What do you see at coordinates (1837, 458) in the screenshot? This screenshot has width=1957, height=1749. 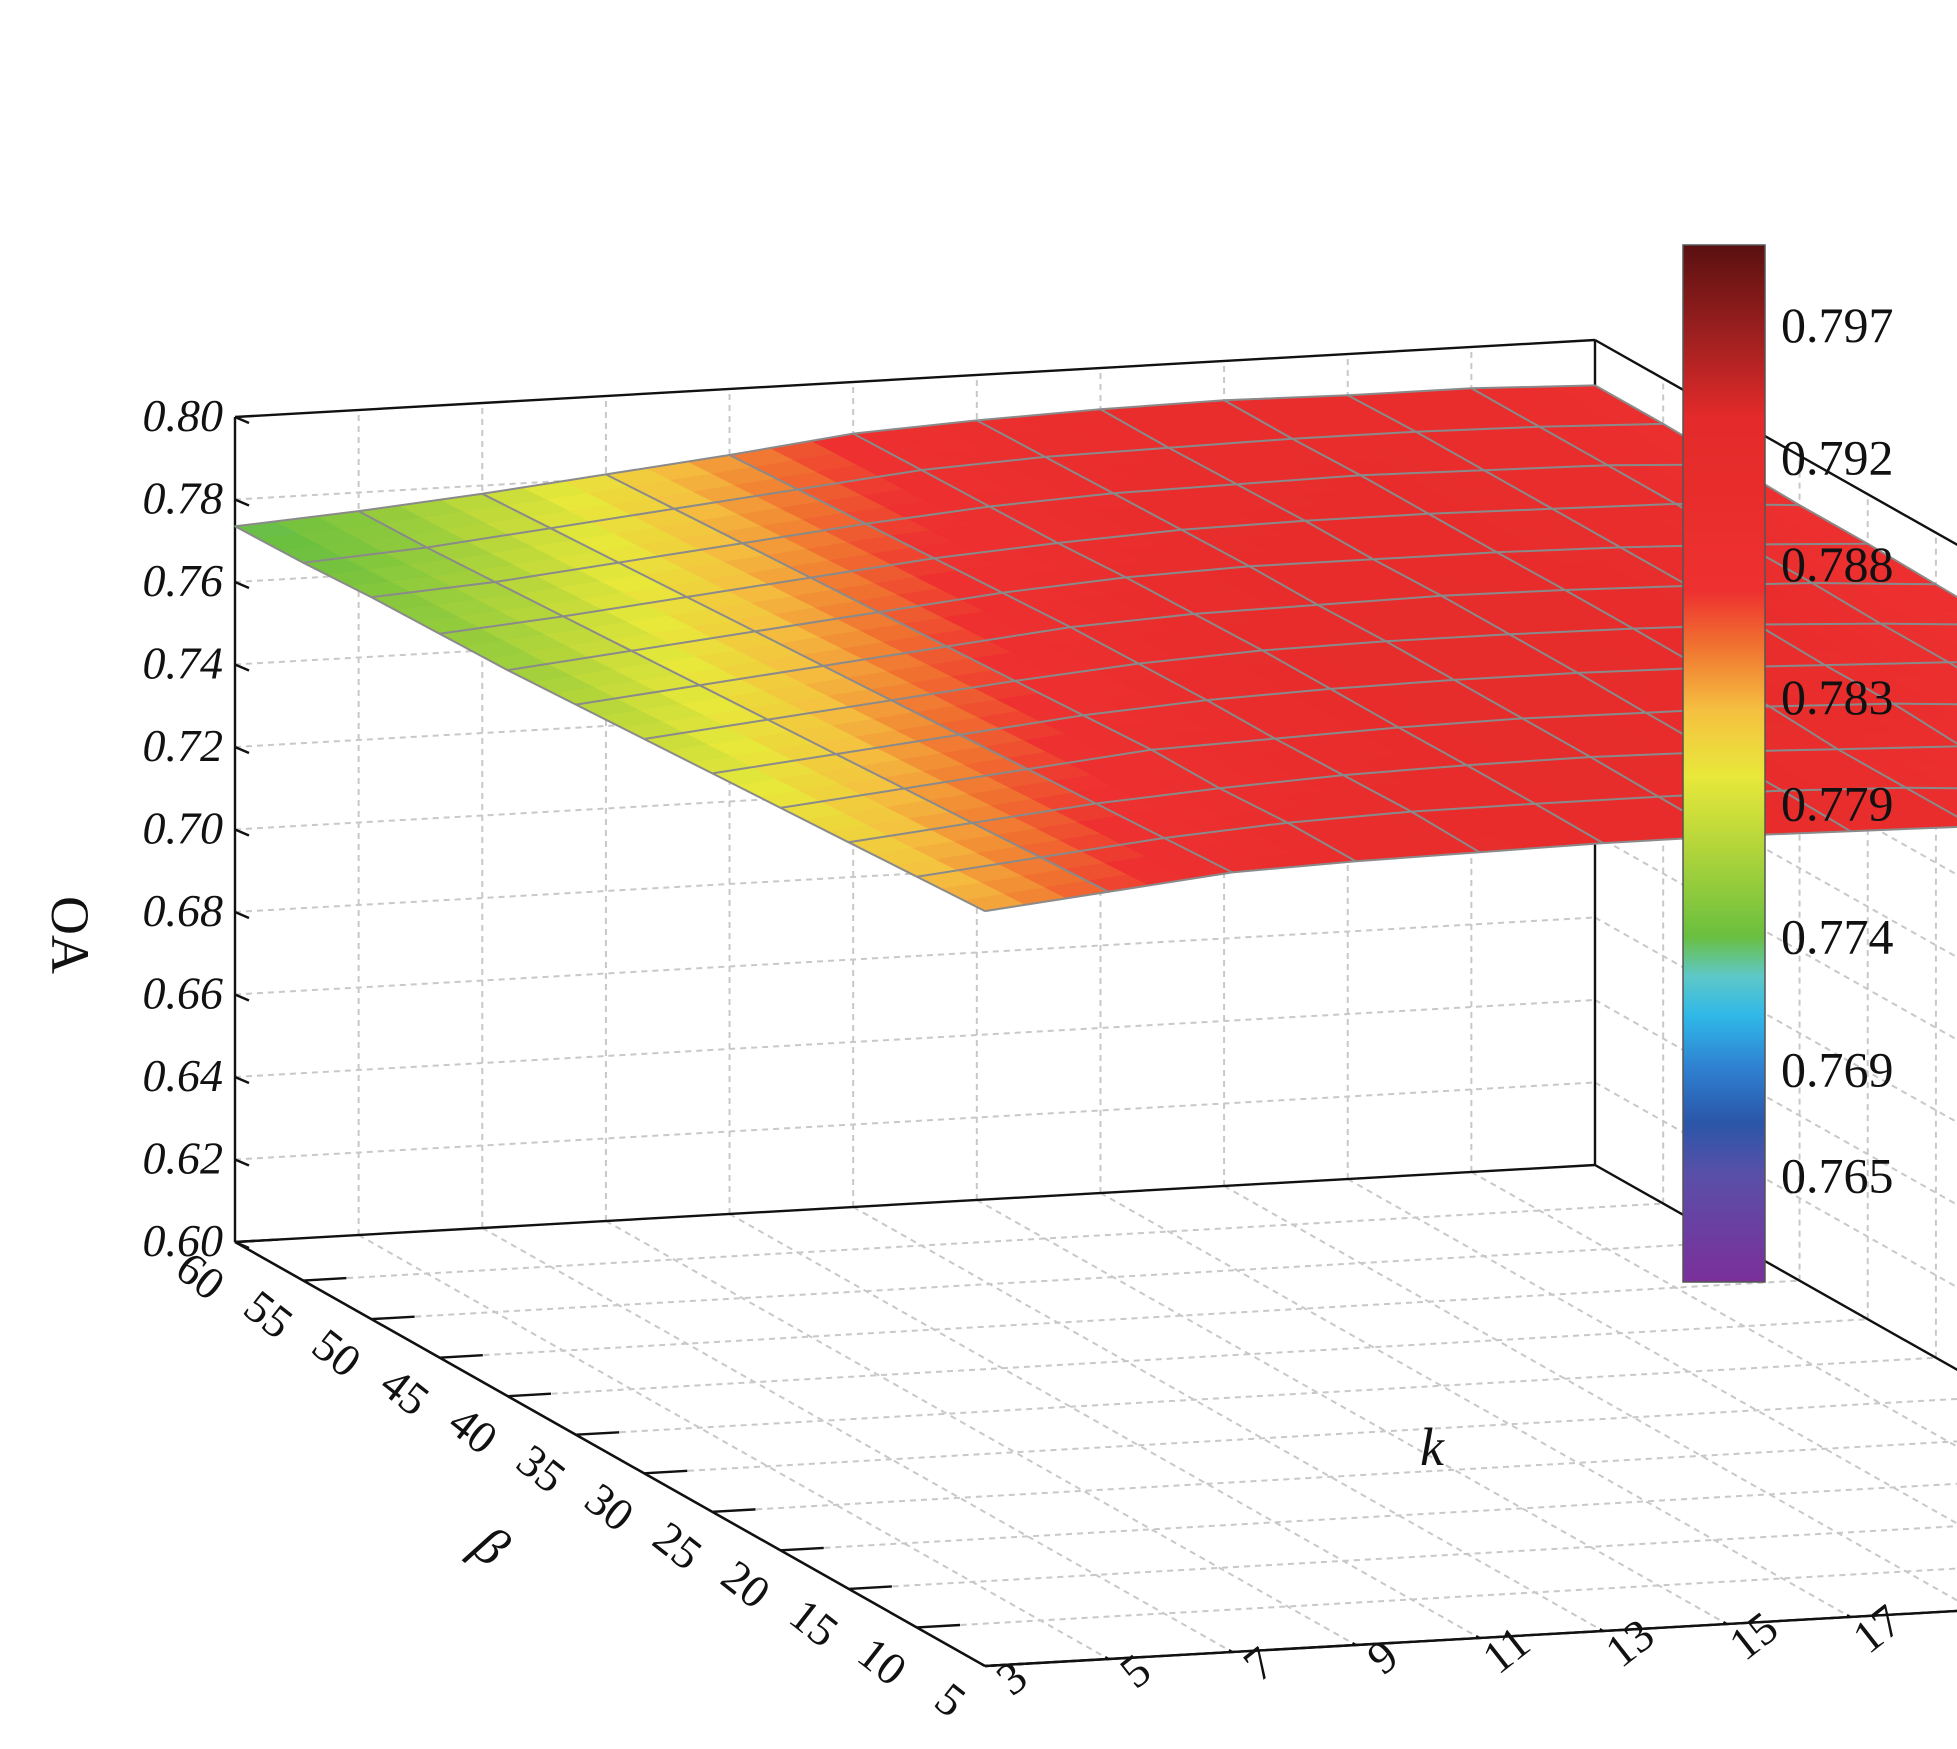 I see `colorbar-label: 0.792` at bounding box center [1837, 458].